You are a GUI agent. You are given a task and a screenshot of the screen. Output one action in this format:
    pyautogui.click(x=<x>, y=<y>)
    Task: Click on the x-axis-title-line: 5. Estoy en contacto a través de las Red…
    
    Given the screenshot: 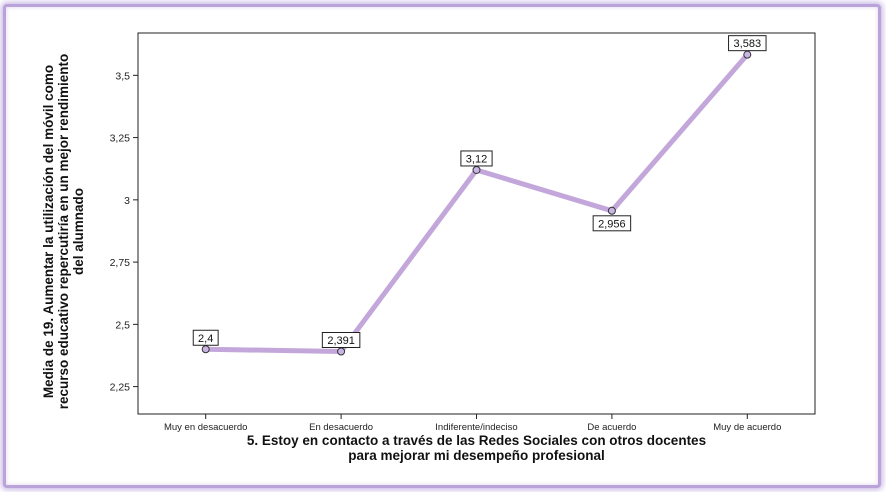 What is the action you would take?
    pyautogui.click(x=476, y=440)
    